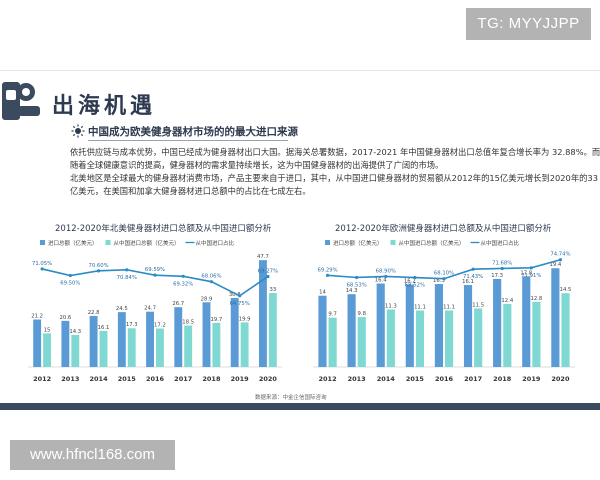 This screenshot has width=600, height=480. I want to click on line-label: 69.32%, so click(183, 284).